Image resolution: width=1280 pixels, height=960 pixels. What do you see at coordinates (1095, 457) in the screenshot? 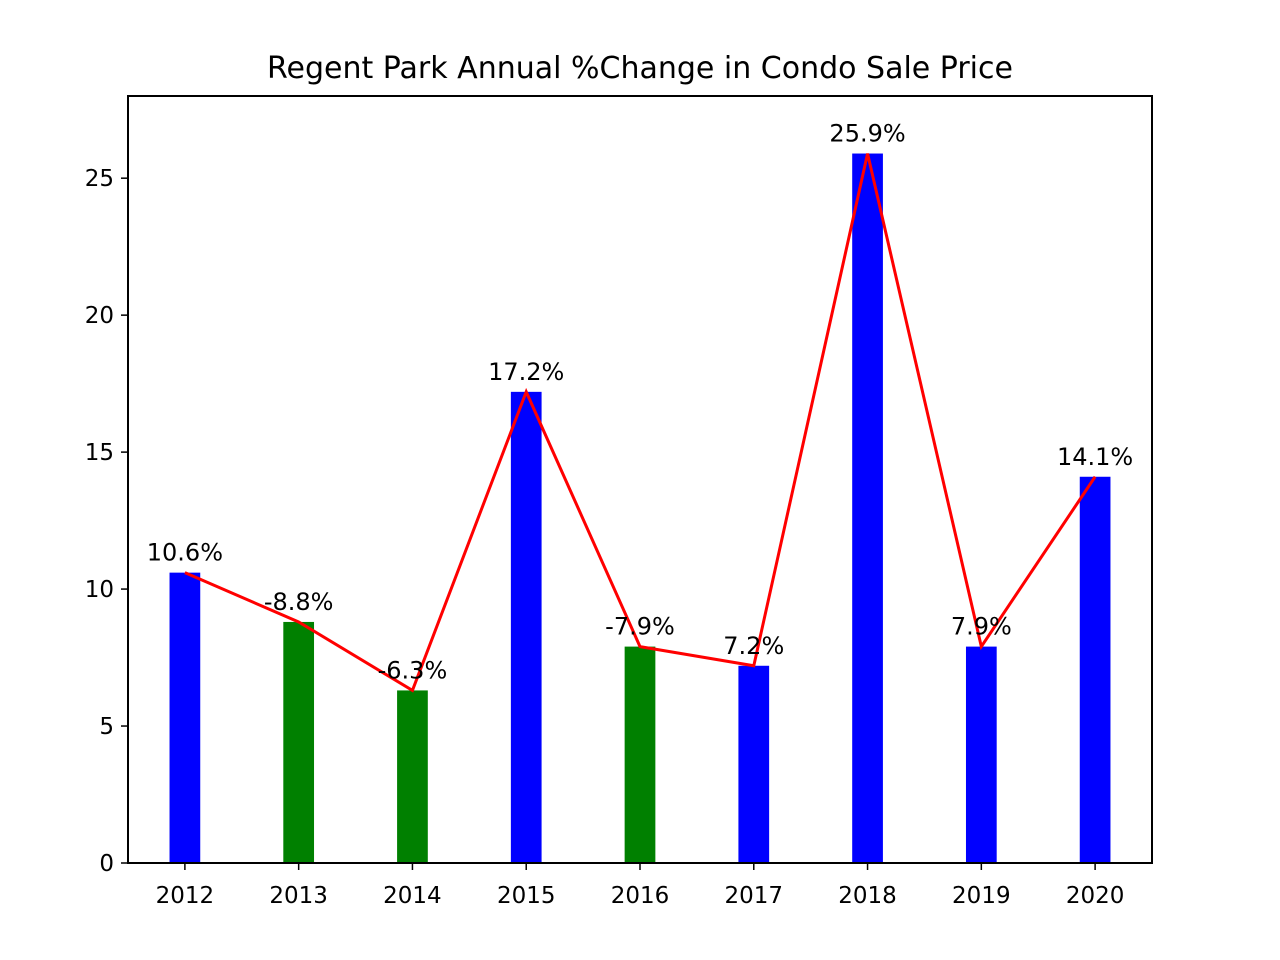
I see `value-label-2020: 14.1%` at bounding box center [1095, 457].